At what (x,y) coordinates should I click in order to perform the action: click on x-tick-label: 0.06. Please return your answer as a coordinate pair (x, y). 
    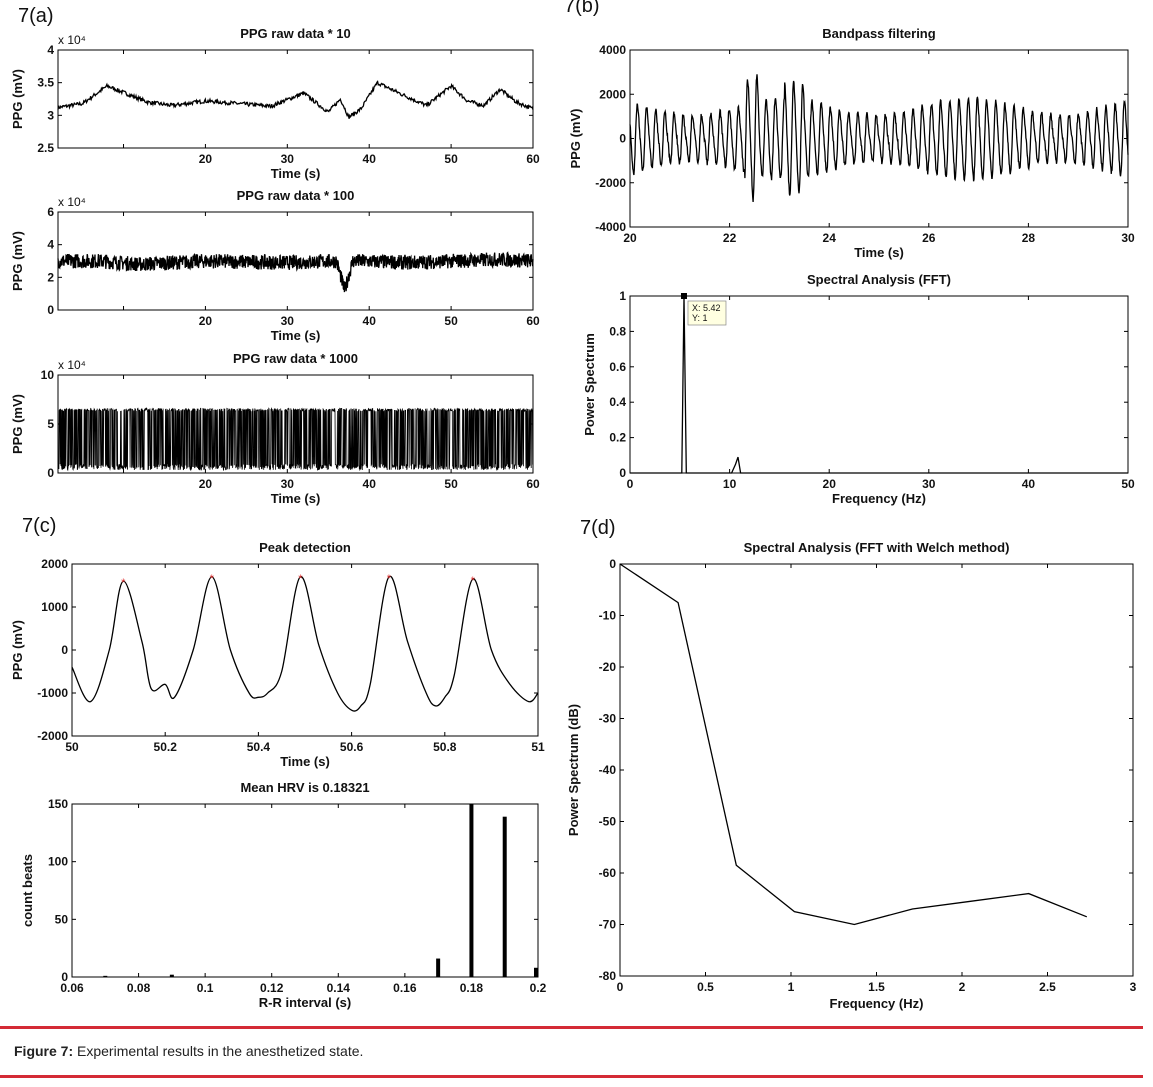
    Looking at the image, I should click on (72, 988).